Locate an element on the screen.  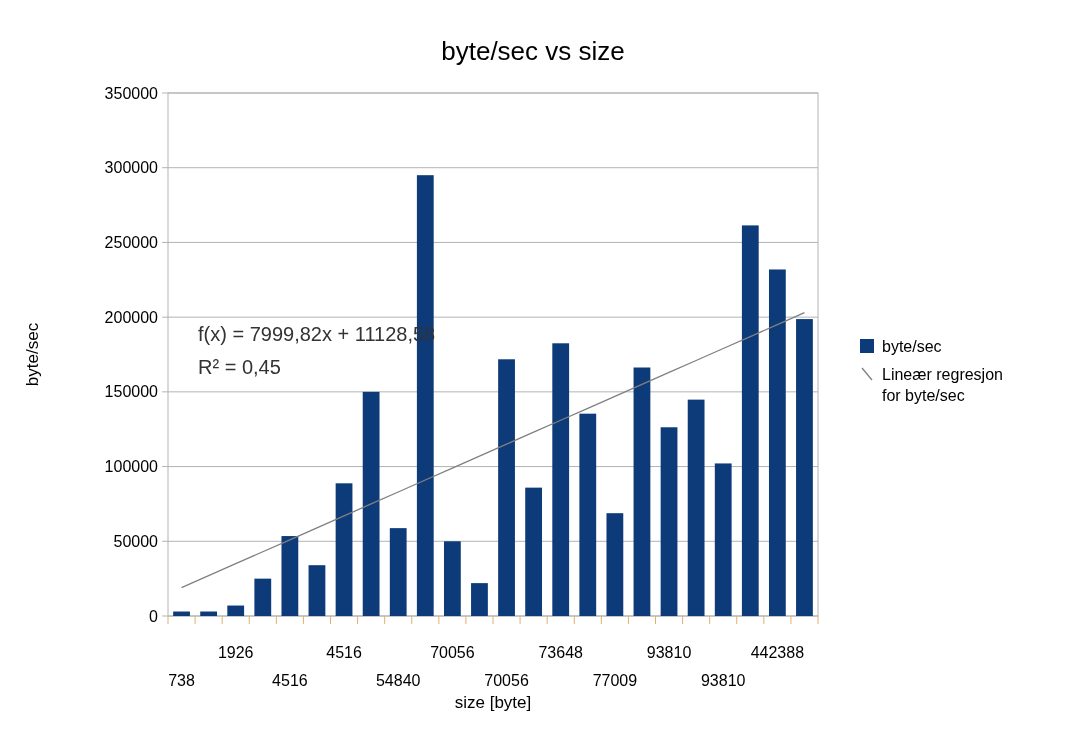
x-axis-title: size [byte] is located at coordinates (493, 702).